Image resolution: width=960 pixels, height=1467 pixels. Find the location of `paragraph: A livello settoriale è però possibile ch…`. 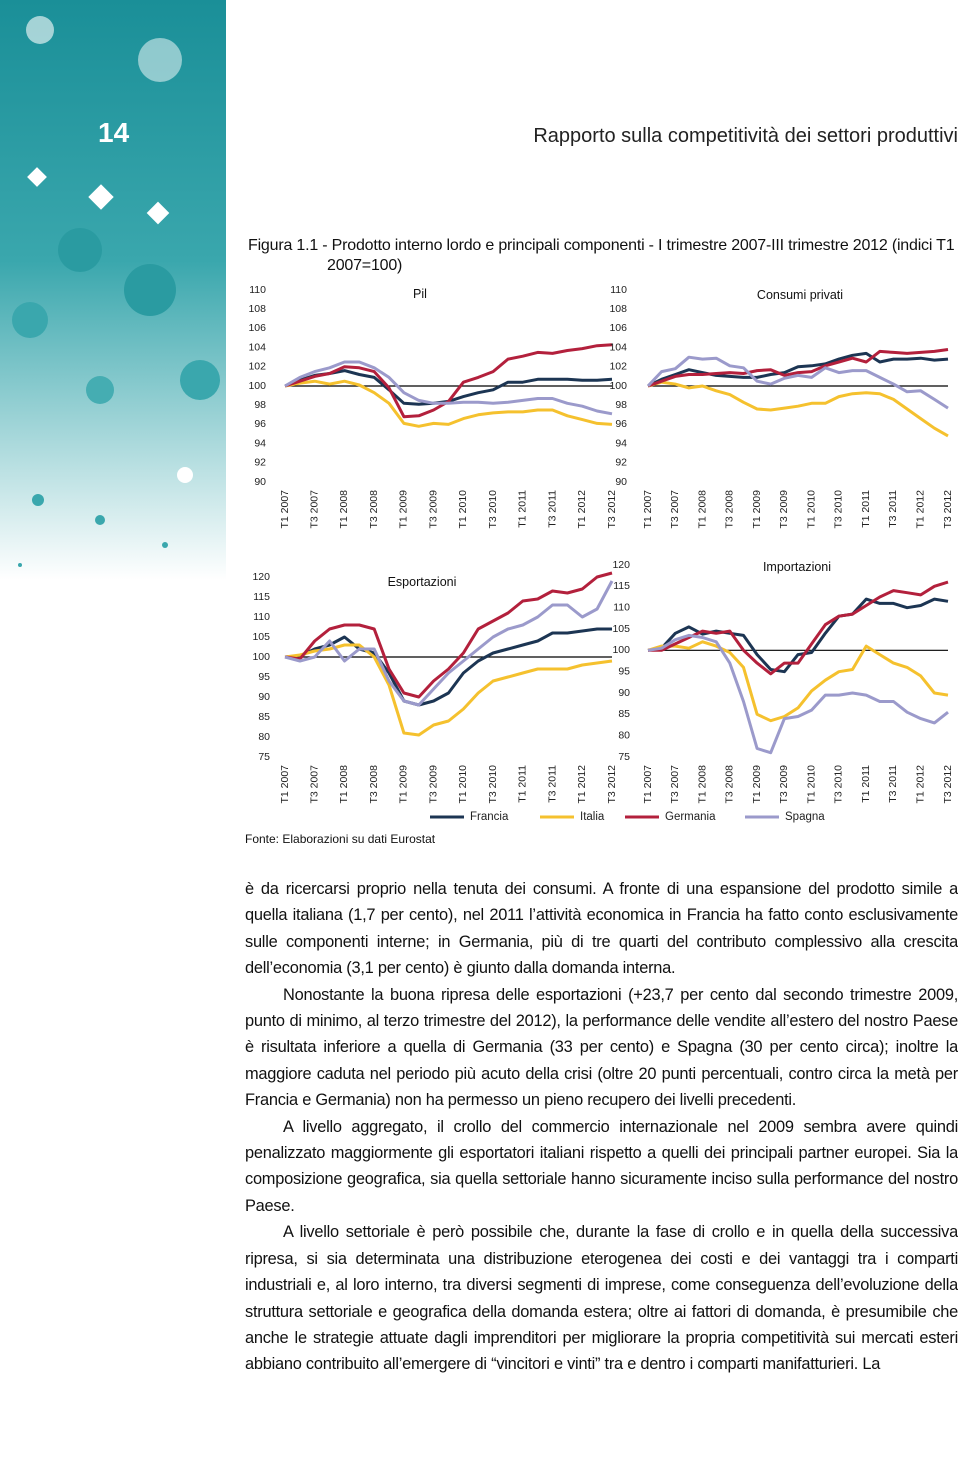

paragraph: A livello settoriale è però possibile ch… is located at coordinates (601, 1298).